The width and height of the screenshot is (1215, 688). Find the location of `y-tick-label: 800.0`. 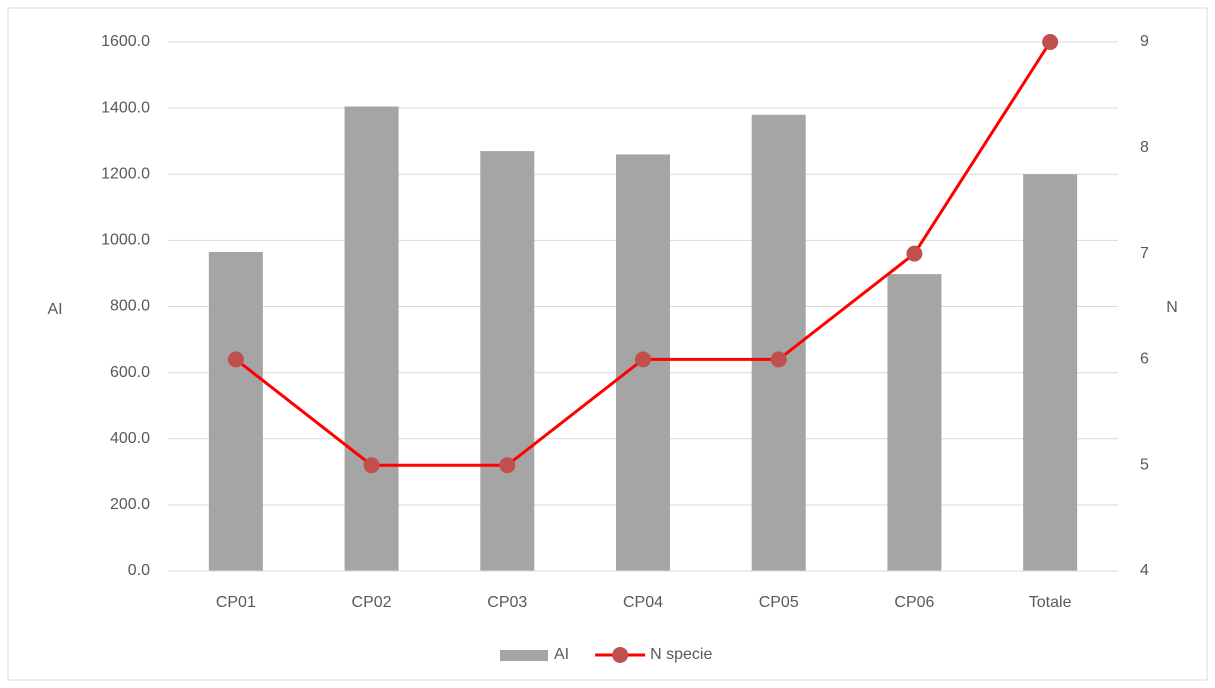

y-tick-label: 800.0 is located at coordinates (130, 306).